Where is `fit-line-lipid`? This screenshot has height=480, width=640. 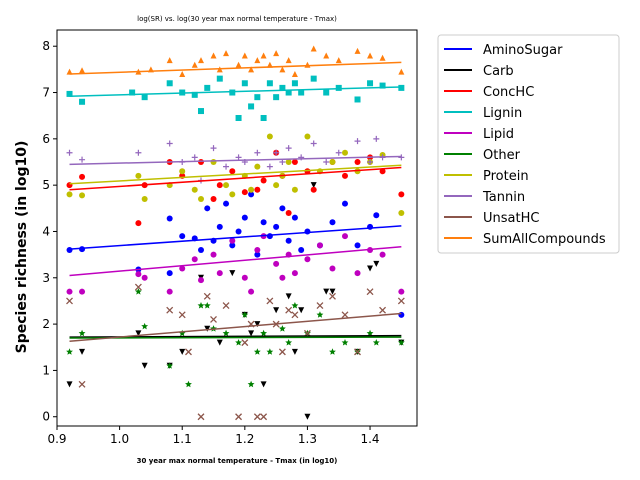
fit-line-lipid is located at coordinates (235, 261).